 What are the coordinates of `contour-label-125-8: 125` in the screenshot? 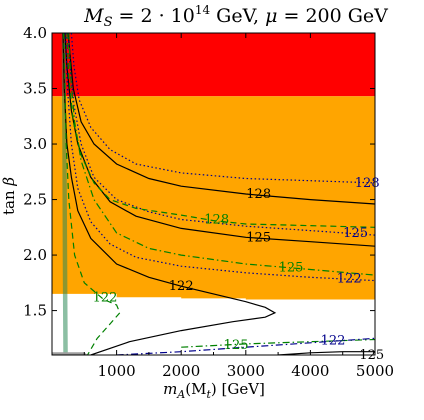 It's located at (291, 267).